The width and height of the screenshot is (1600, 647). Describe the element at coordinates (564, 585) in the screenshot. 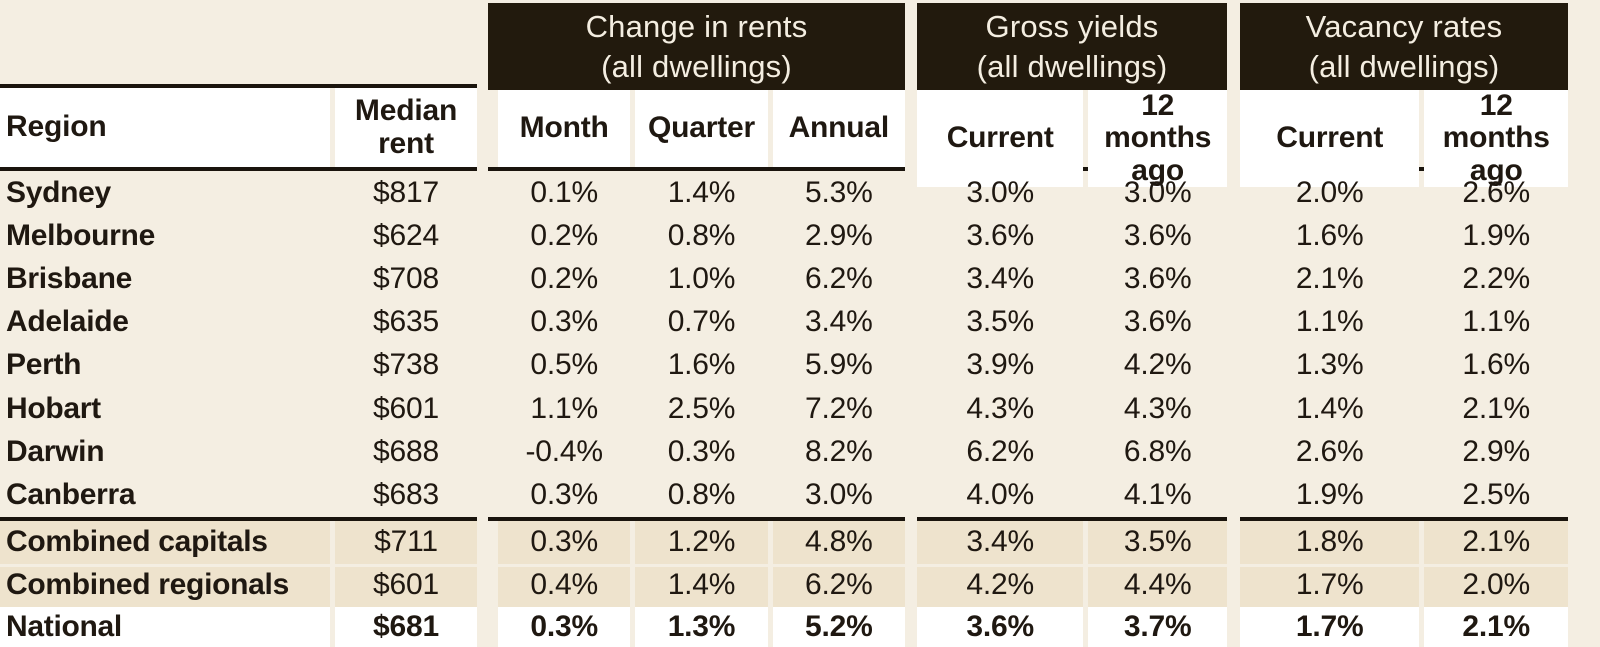

I see `value-cell: 0.4%` at that location.